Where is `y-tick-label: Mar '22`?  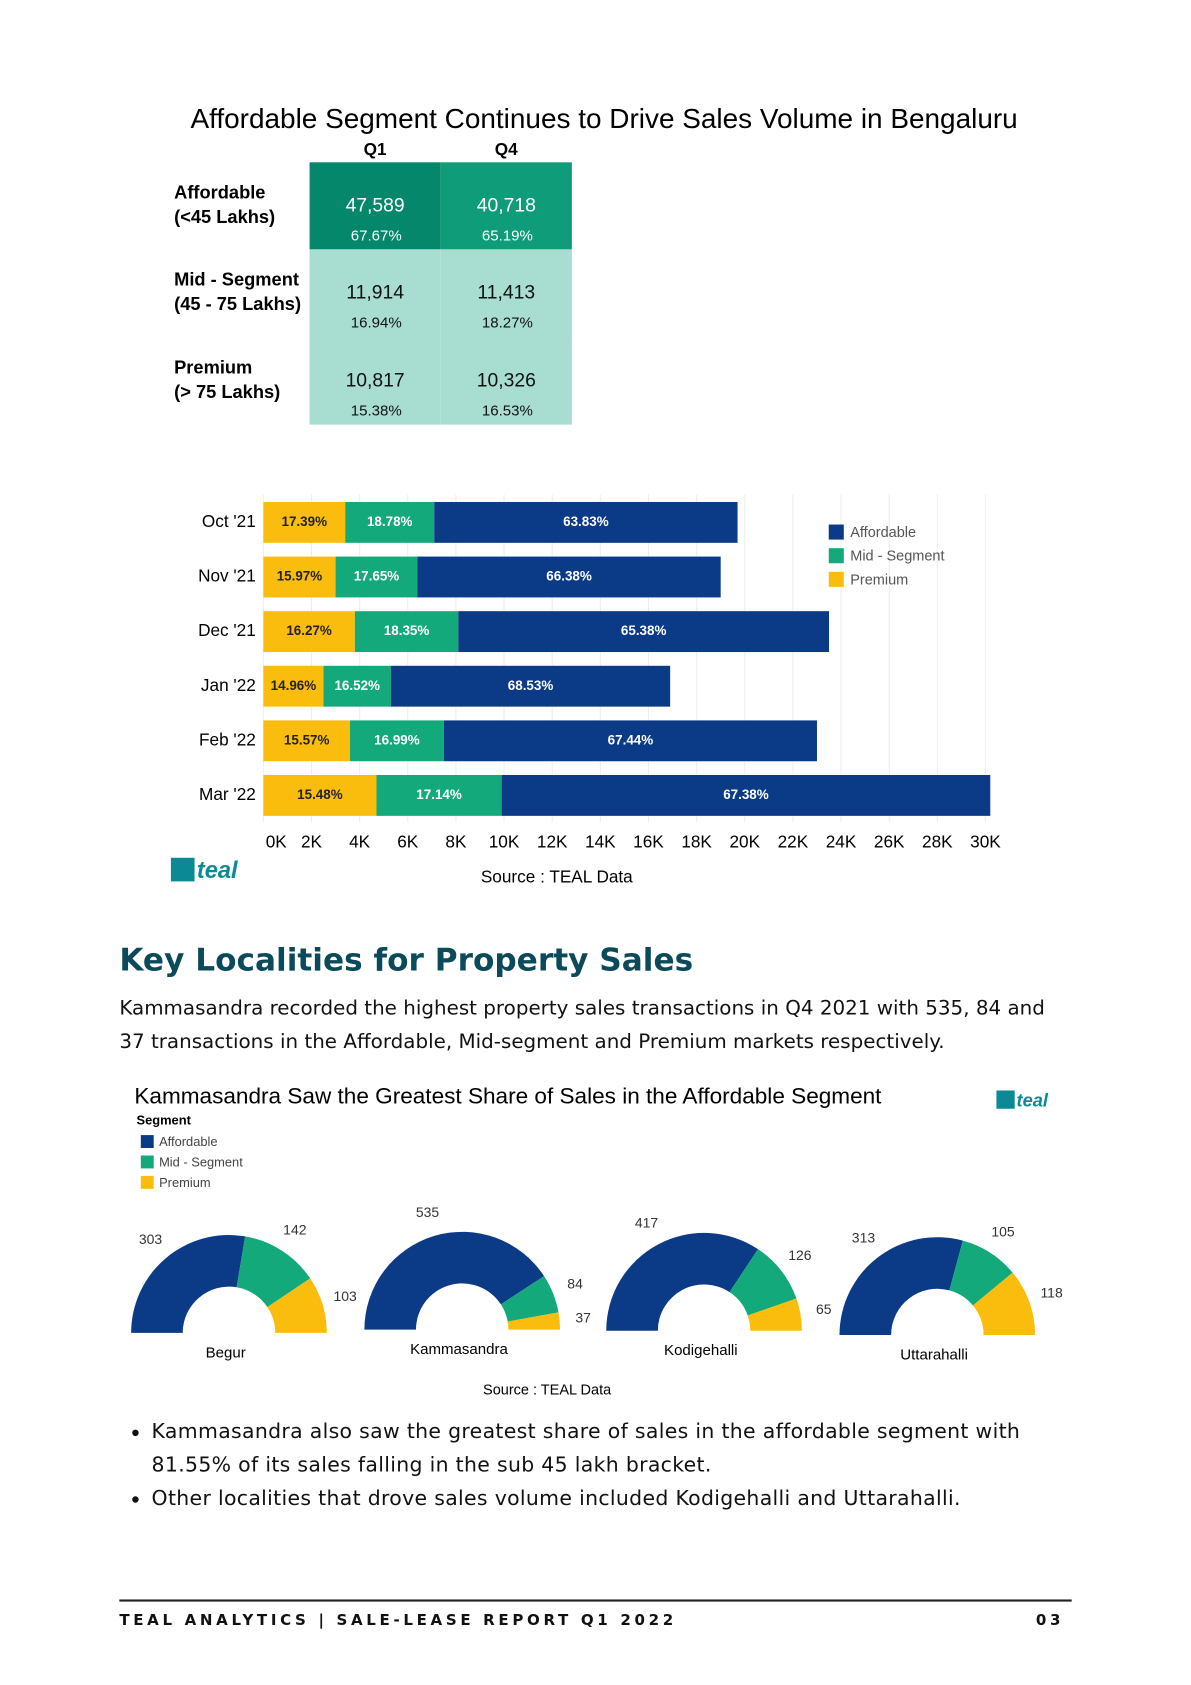 y-tick-label: Mar '22 is located at coordinates (227, 794).